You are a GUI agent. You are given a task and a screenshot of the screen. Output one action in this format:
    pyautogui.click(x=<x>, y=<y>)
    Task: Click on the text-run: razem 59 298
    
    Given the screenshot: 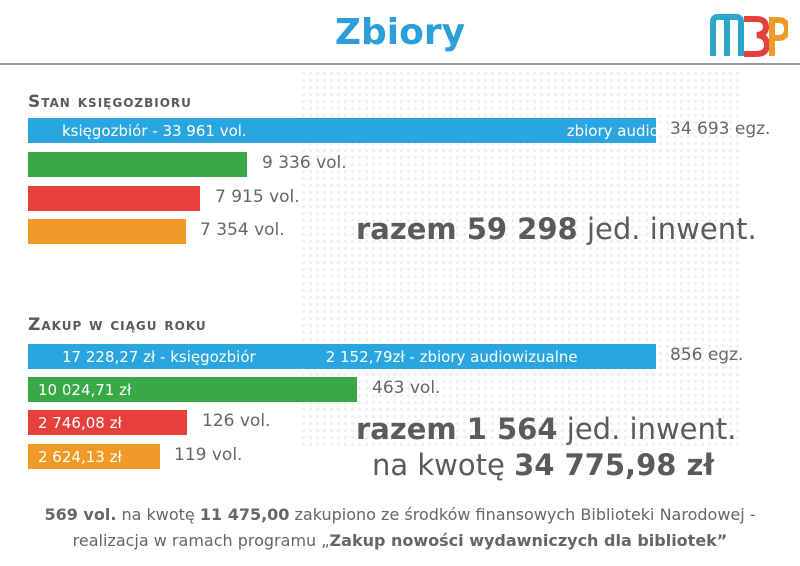 What is the action you would take?
    pyautogui.click(x=467, y=229)
    